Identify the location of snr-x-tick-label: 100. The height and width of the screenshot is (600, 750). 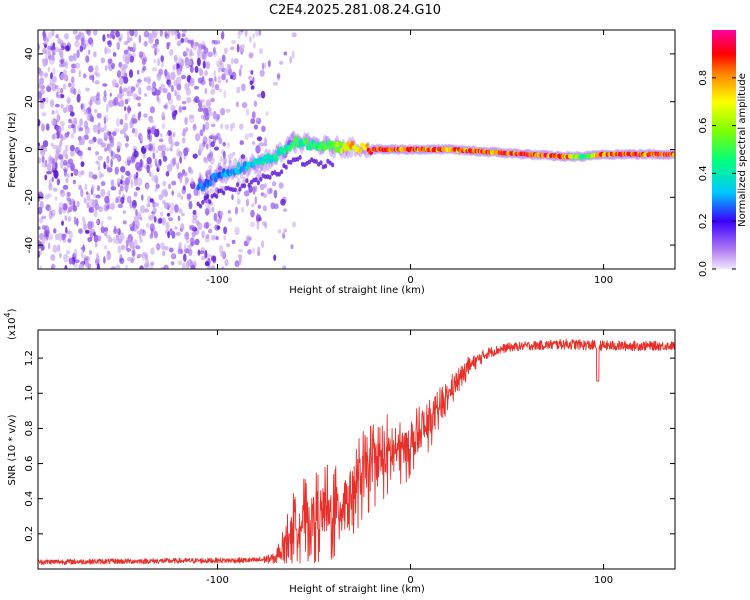
(603, 580).